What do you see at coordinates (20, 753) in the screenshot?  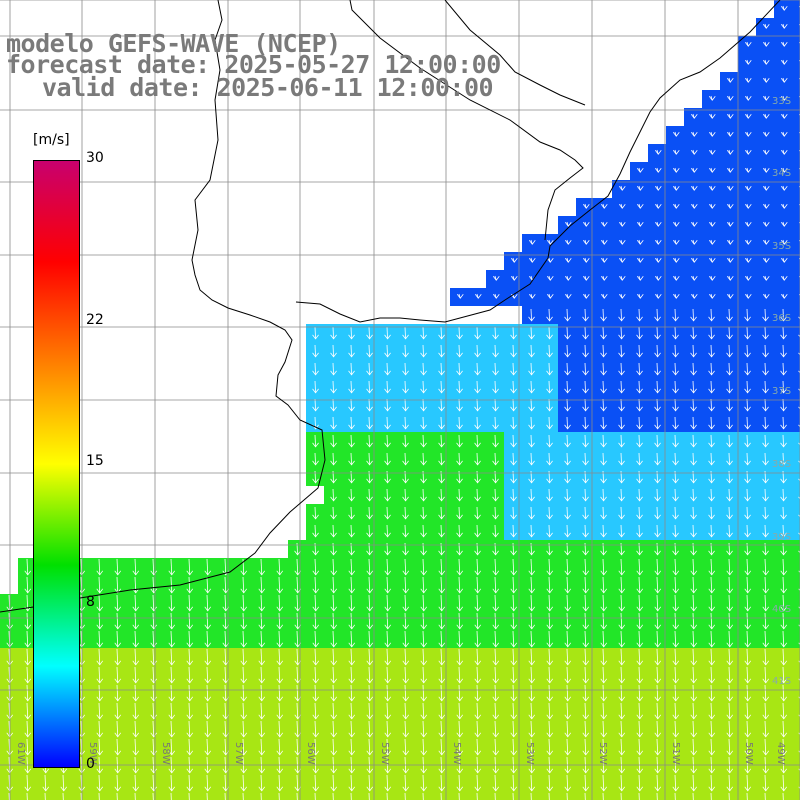 I see `longitude-label: 61W` at bounding box center [20, 753].